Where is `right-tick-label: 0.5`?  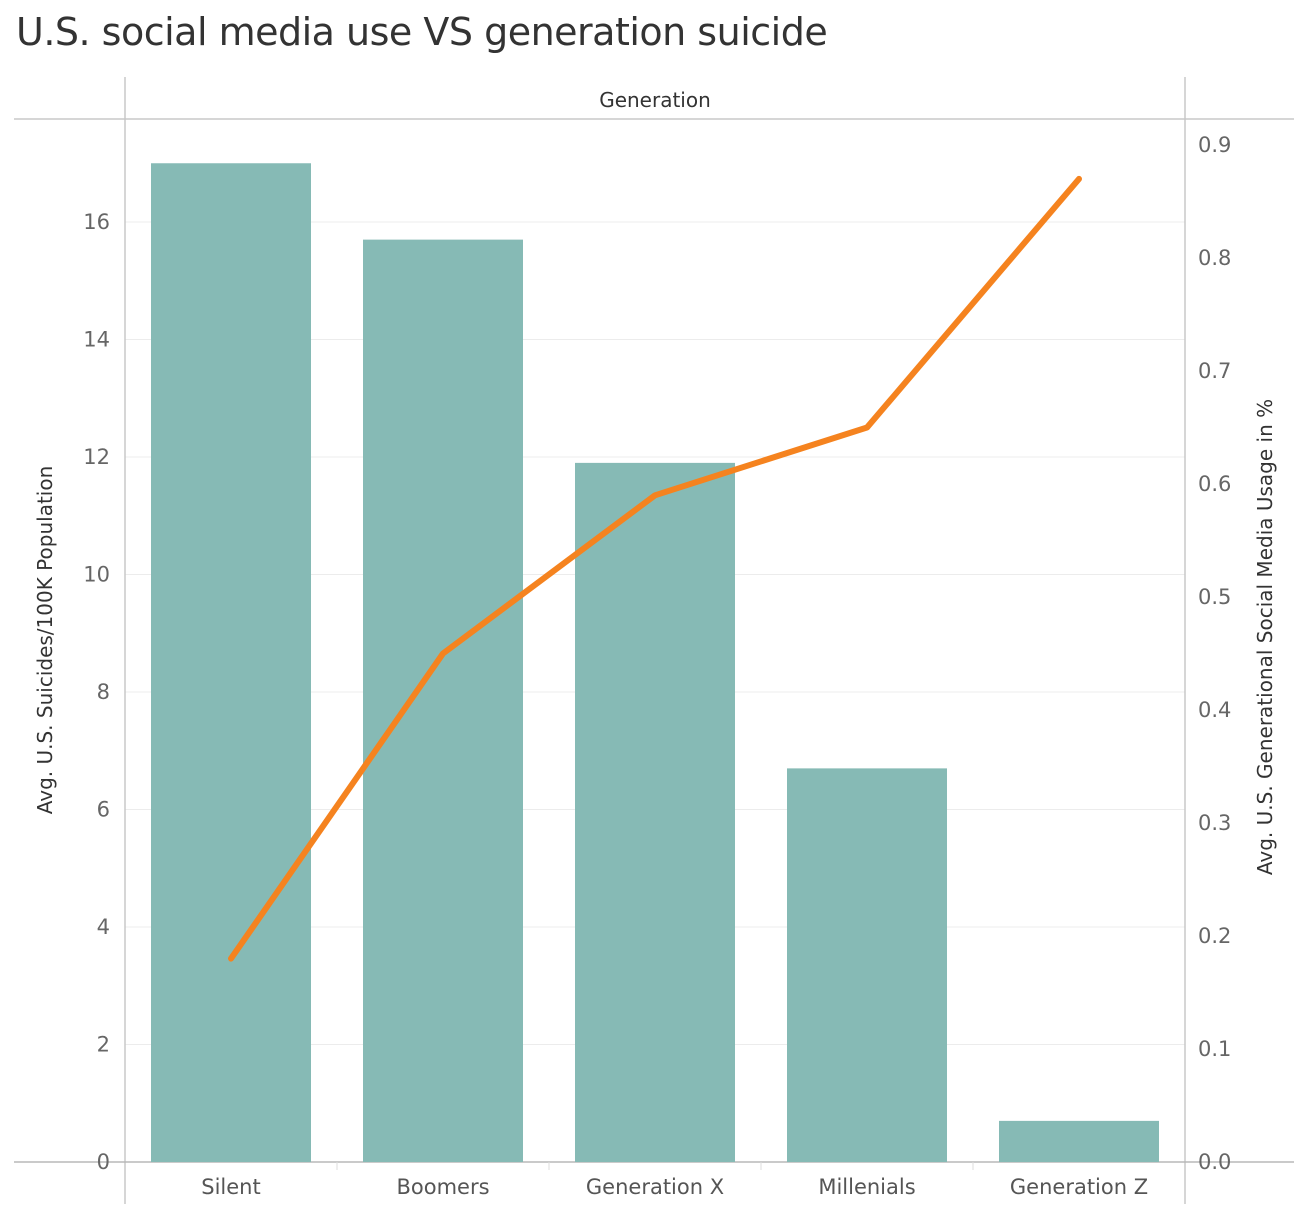 right-tick-label: 0.5 is located at coordinates (1214, 597).